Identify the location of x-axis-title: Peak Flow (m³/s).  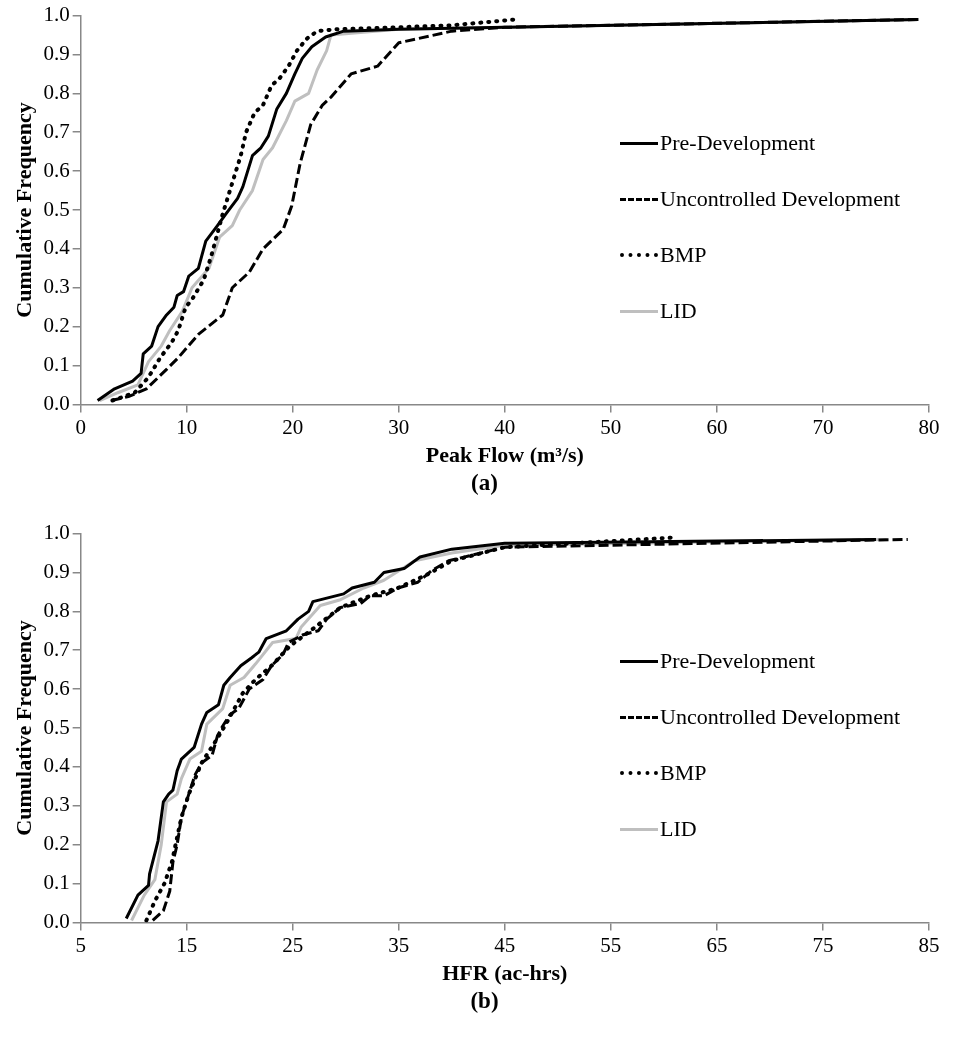
(504, 455).